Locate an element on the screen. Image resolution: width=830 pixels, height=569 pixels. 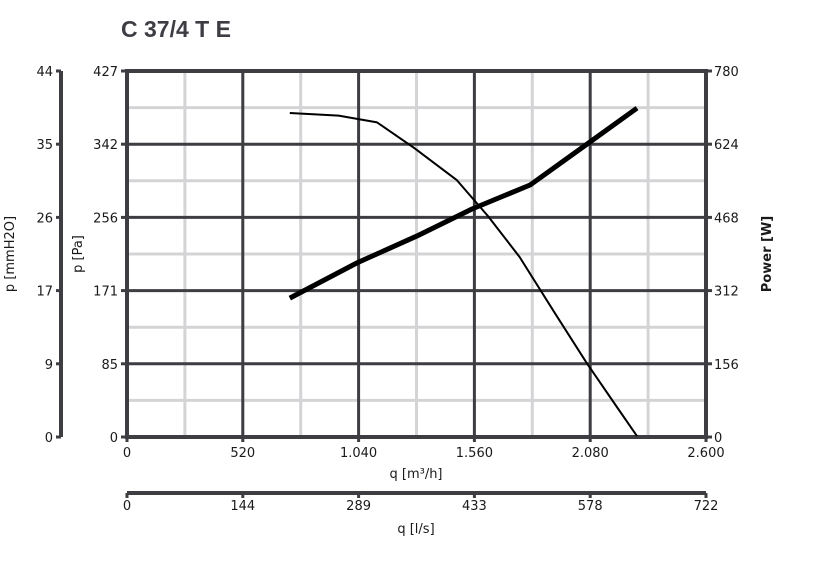
mmh2o-tick-label: 35 is located at coordinates (44, 145).